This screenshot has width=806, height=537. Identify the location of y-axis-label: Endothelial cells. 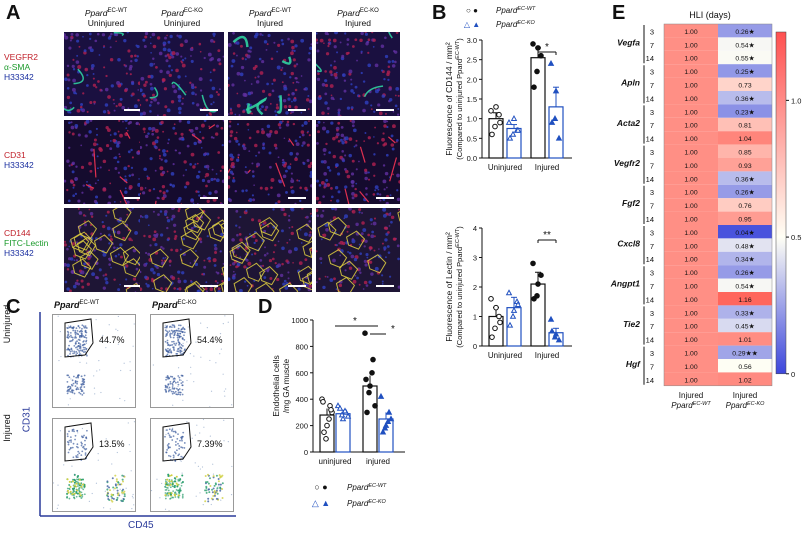
(276, 385).